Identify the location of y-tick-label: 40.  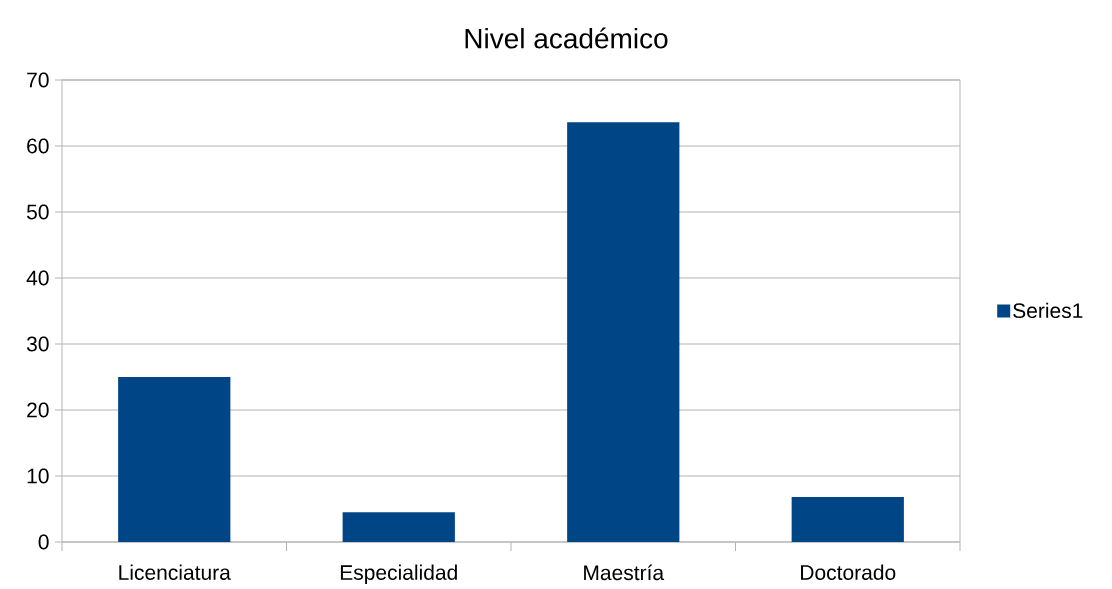
(37, 278).